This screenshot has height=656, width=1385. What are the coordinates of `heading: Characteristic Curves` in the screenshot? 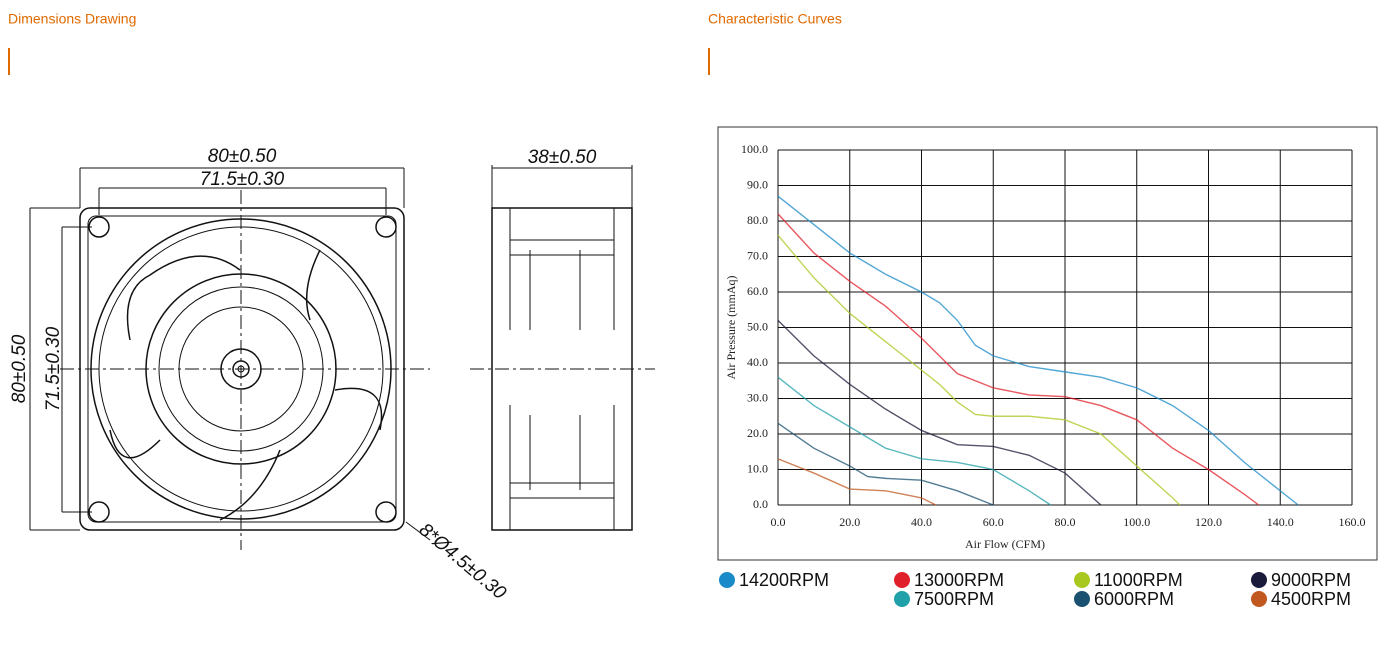 It's located at (775, 19).